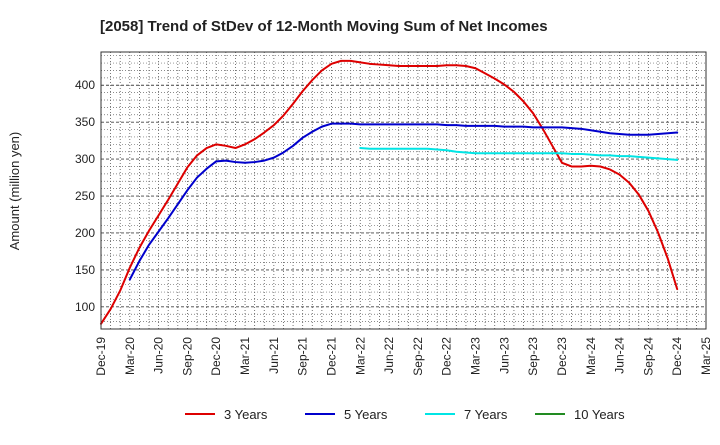  I want to click on y-tick-label: 100, so click(85, 307).